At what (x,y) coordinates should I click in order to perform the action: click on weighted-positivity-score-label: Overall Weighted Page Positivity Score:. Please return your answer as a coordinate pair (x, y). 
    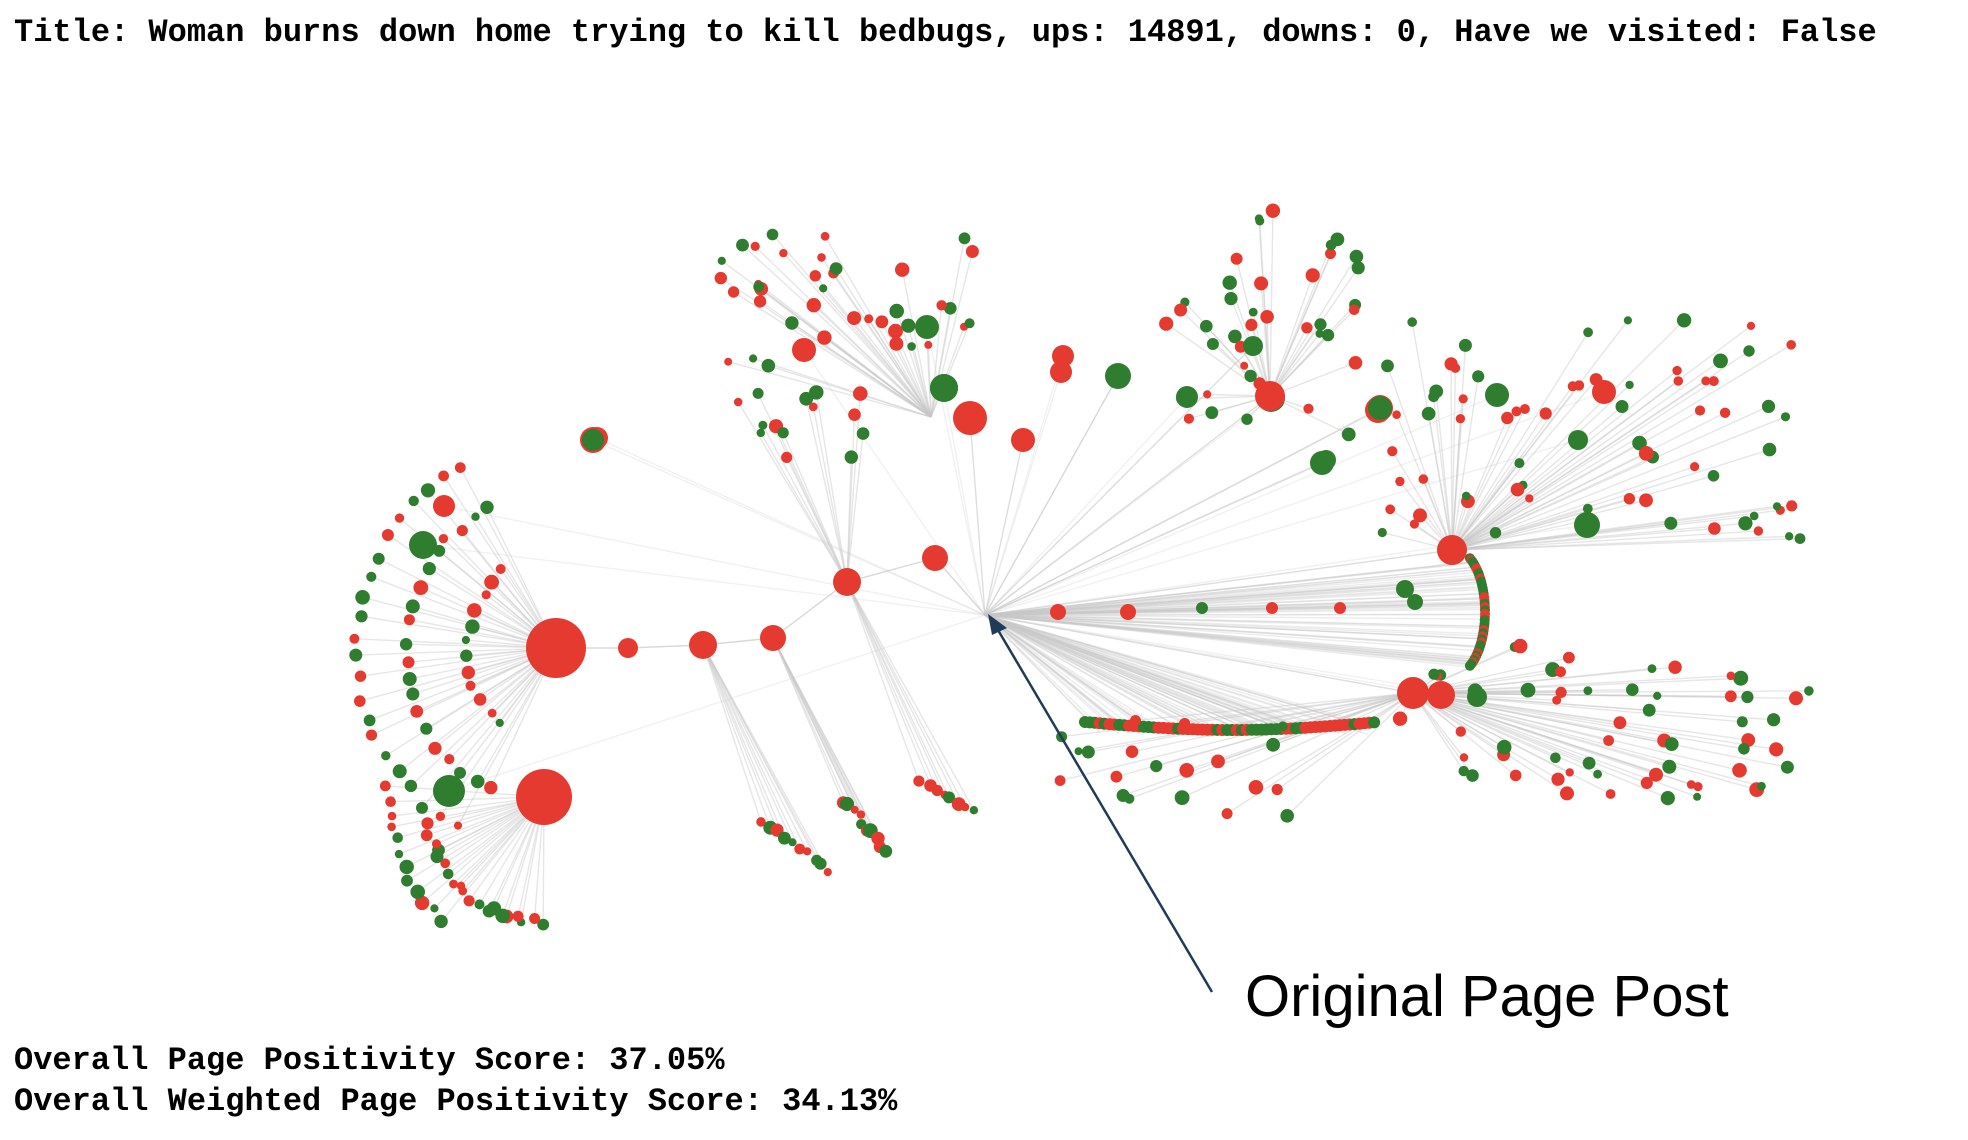
    Looking at the image, I should click on (388, 1101).